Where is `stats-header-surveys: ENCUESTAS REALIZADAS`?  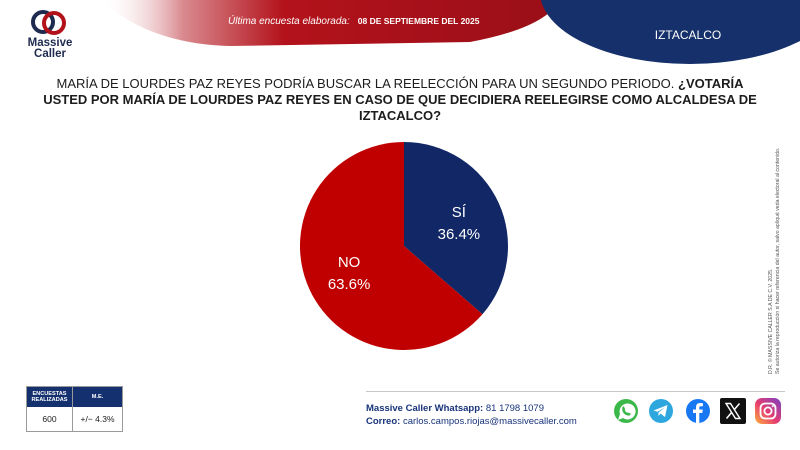 stats-header-surveys: ENCUESTAS REALIZADAS is located at coordinates (50, 397).